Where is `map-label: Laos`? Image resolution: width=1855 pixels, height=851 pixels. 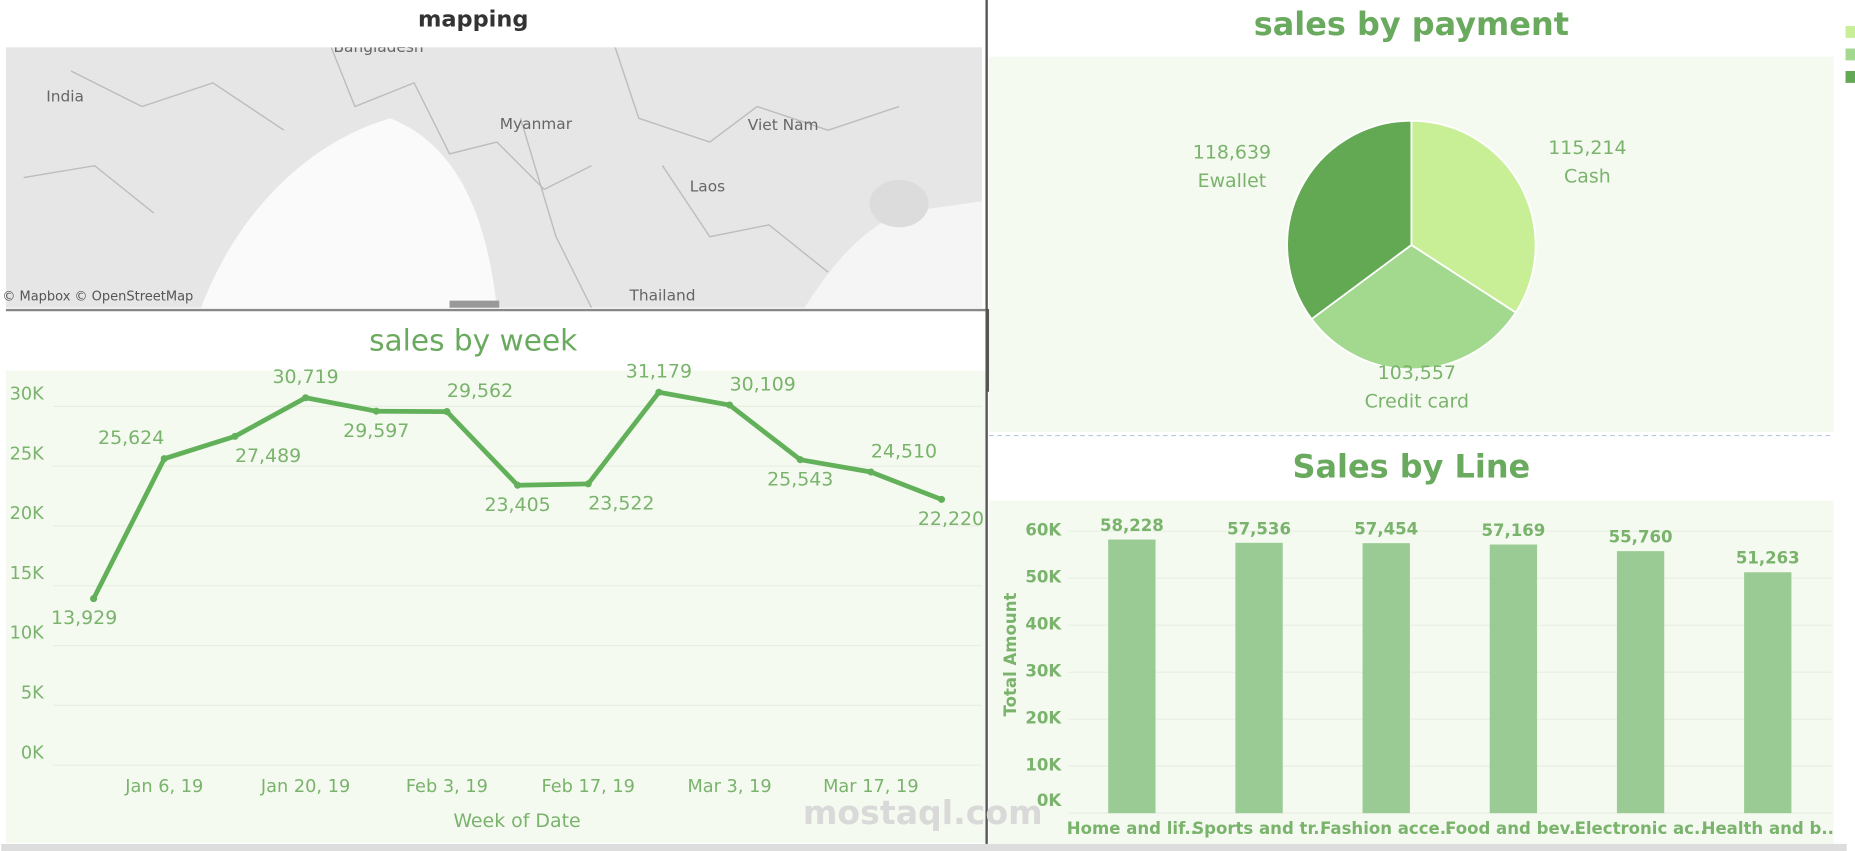 map-label: Laos is located at coordinates (707, 187).